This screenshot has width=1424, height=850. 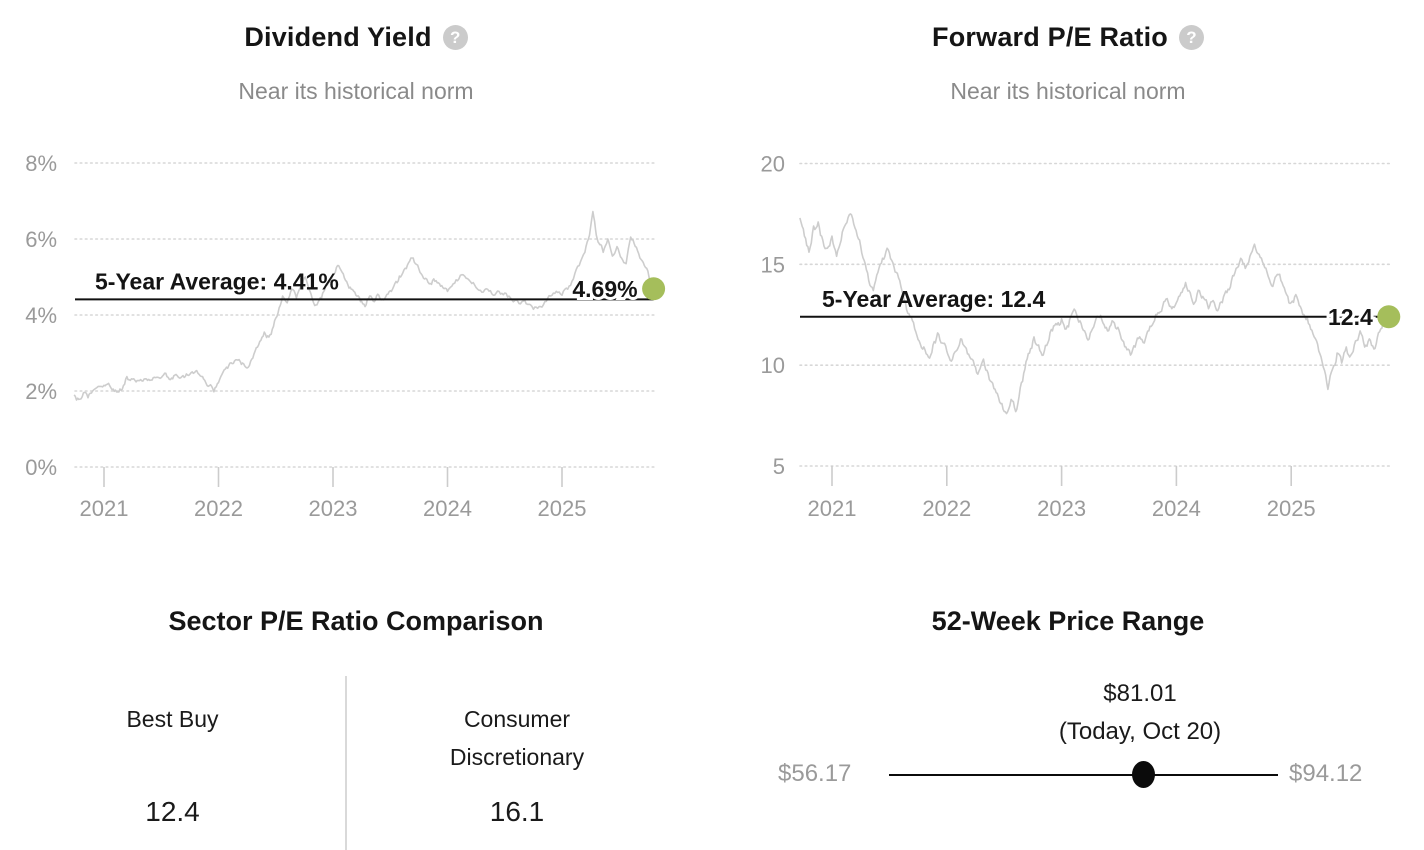 I want to click on svg-text: 5, so click(x=779, y=466).